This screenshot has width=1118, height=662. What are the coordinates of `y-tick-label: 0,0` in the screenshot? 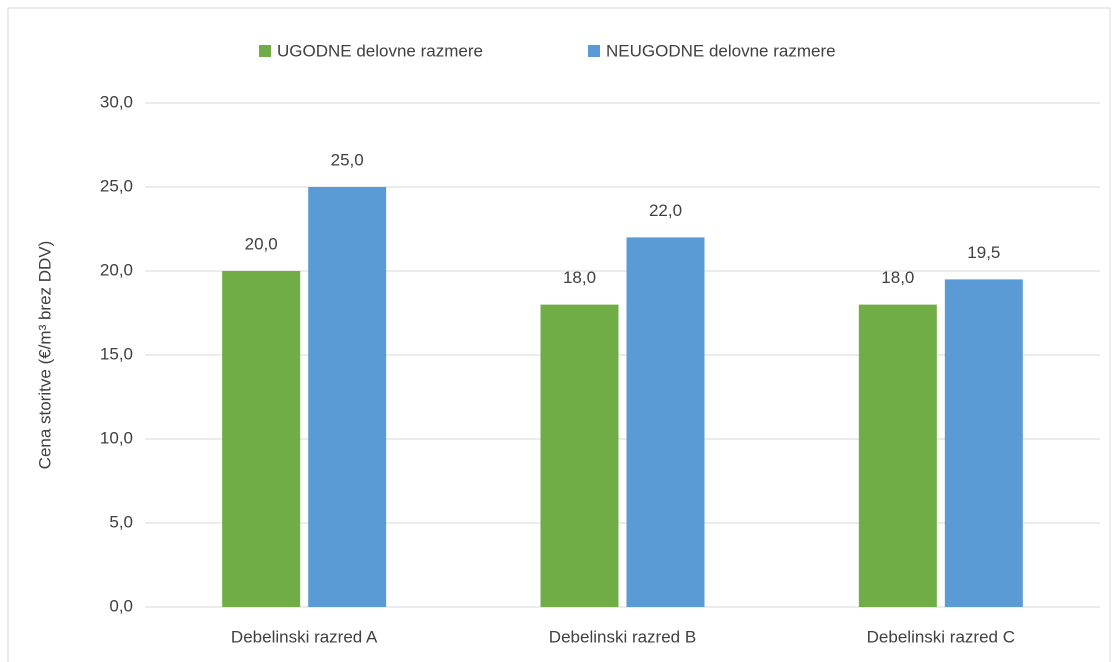 It's located at (121, 605).